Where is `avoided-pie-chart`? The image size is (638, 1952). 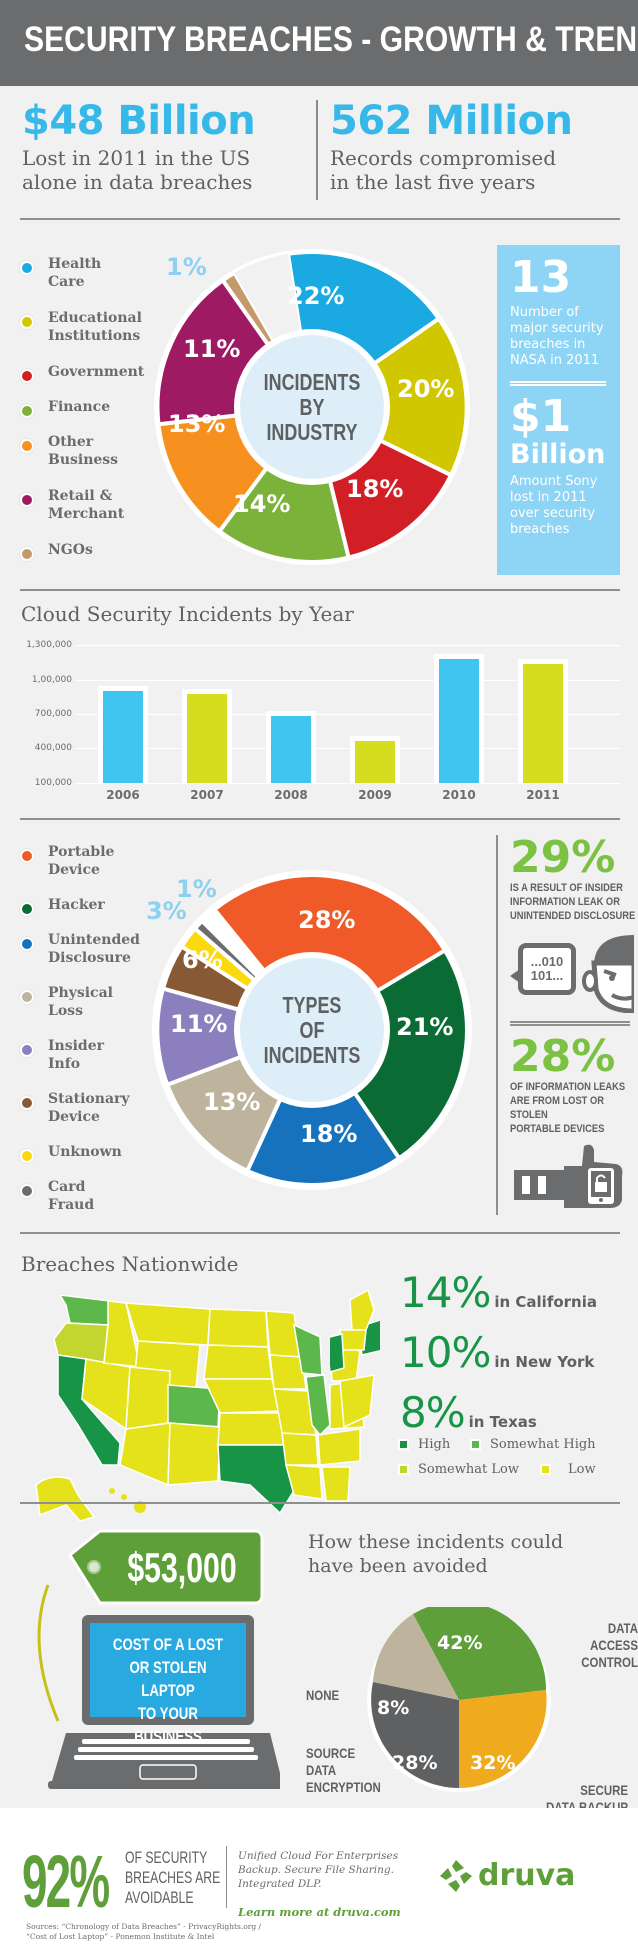
avoided-pie-chart is located at coordinates (459, 1699).